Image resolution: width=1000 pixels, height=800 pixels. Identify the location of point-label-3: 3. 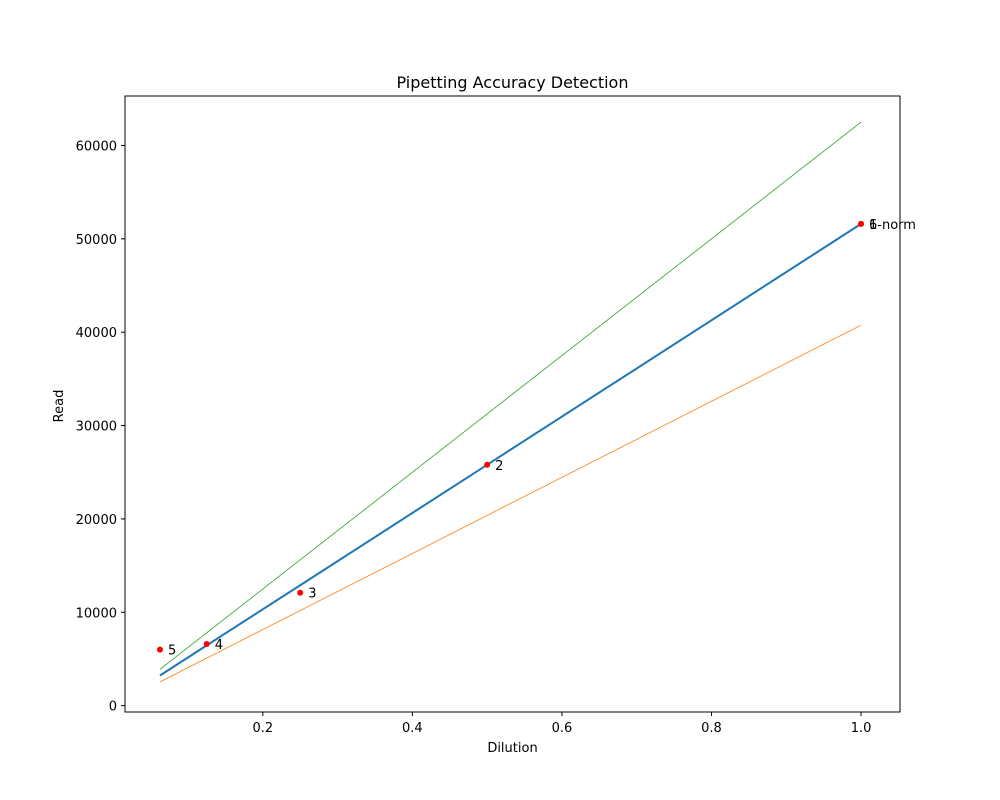
(312, 594).